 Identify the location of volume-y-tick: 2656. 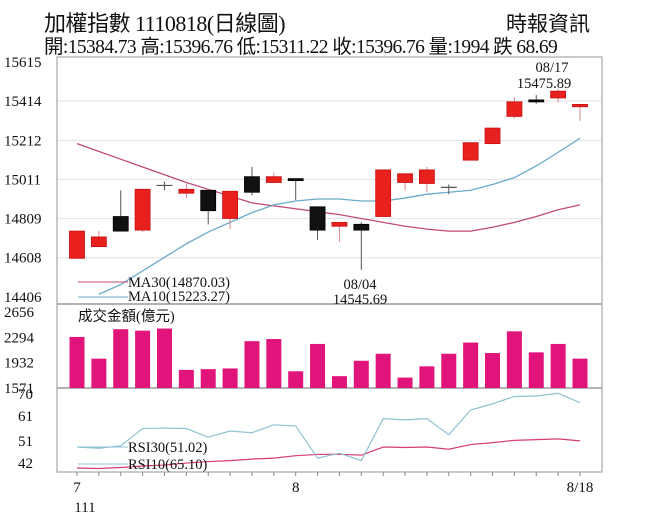
(19, 313).